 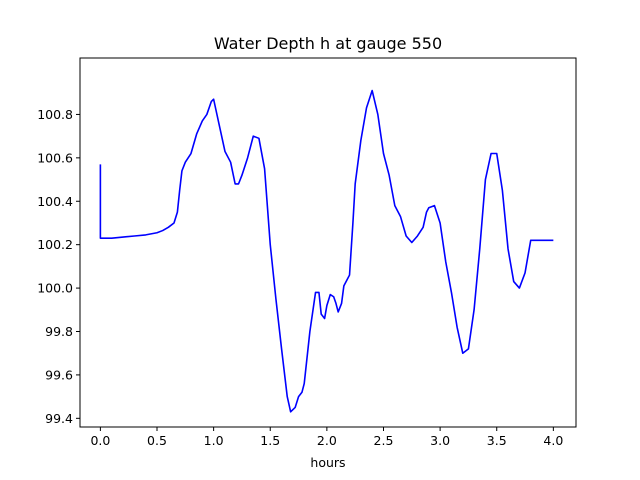 I want to click on y-tick-label: 99.6, so click(x=59, y=374).